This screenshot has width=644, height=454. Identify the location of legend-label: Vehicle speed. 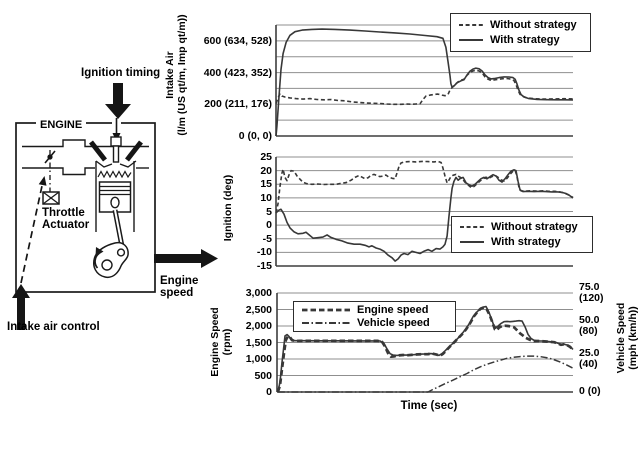
(393, 323).